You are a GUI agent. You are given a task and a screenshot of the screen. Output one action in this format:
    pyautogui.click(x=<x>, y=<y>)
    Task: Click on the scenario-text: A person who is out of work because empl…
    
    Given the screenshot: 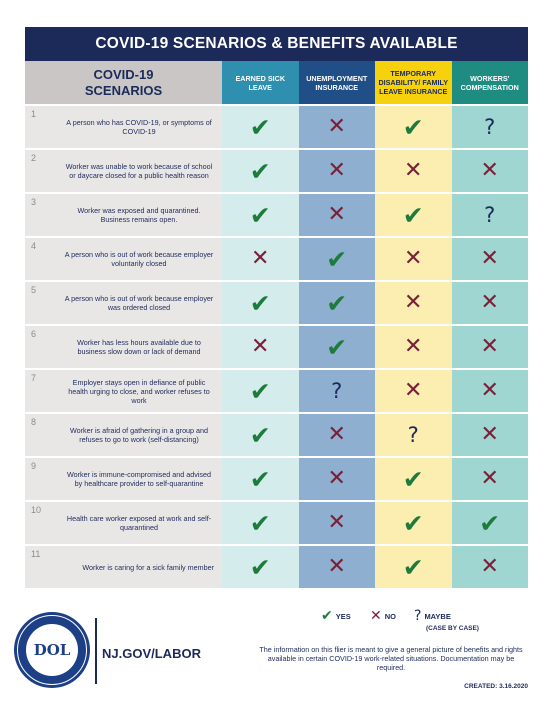 What is the action you would take?
    pyautogui.click(x=139, y=303)
    